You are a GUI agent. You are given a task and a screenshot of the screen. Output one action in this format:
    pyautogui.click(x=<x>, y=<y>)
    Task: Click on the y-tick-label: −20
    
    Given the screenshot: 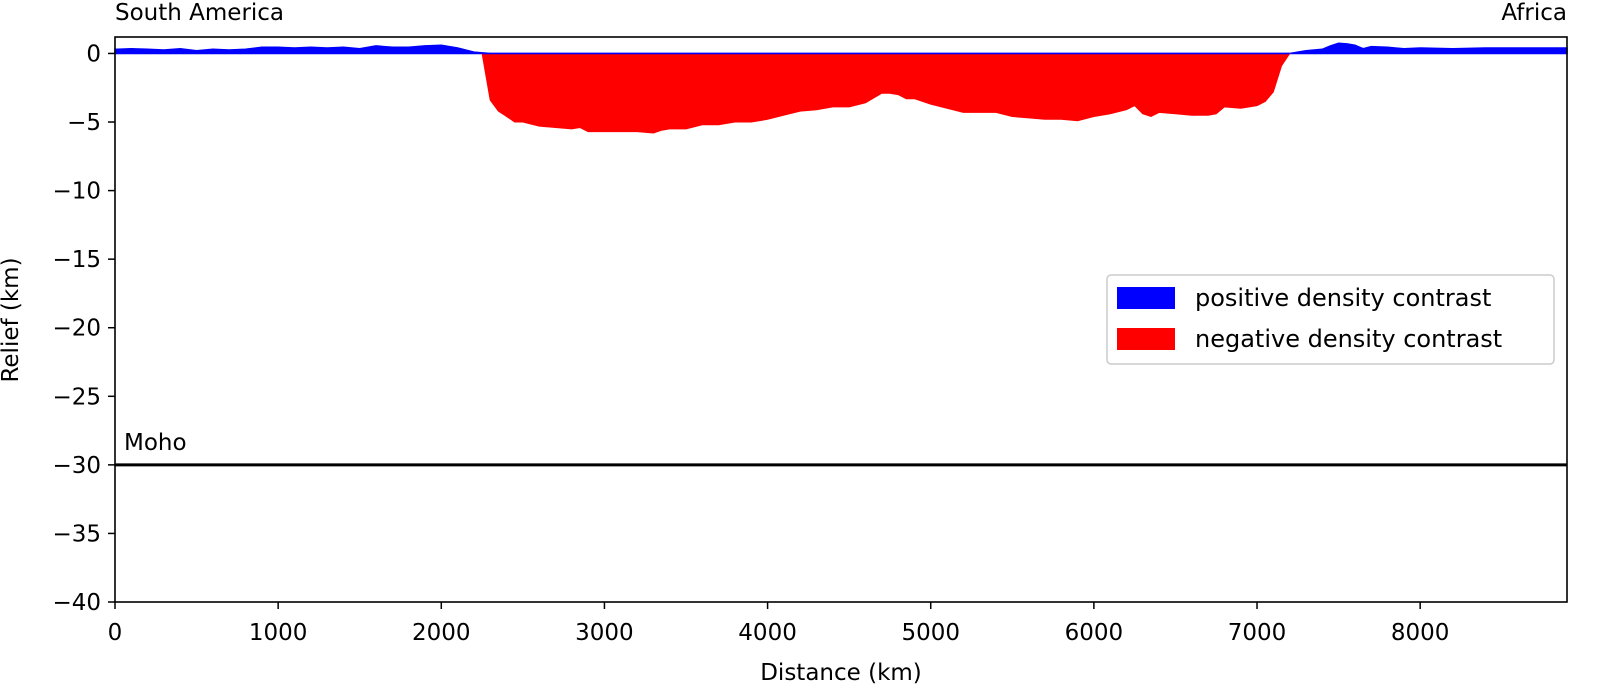 What is the action you would take?
    pyautogui.click(x=76, y=329)
    